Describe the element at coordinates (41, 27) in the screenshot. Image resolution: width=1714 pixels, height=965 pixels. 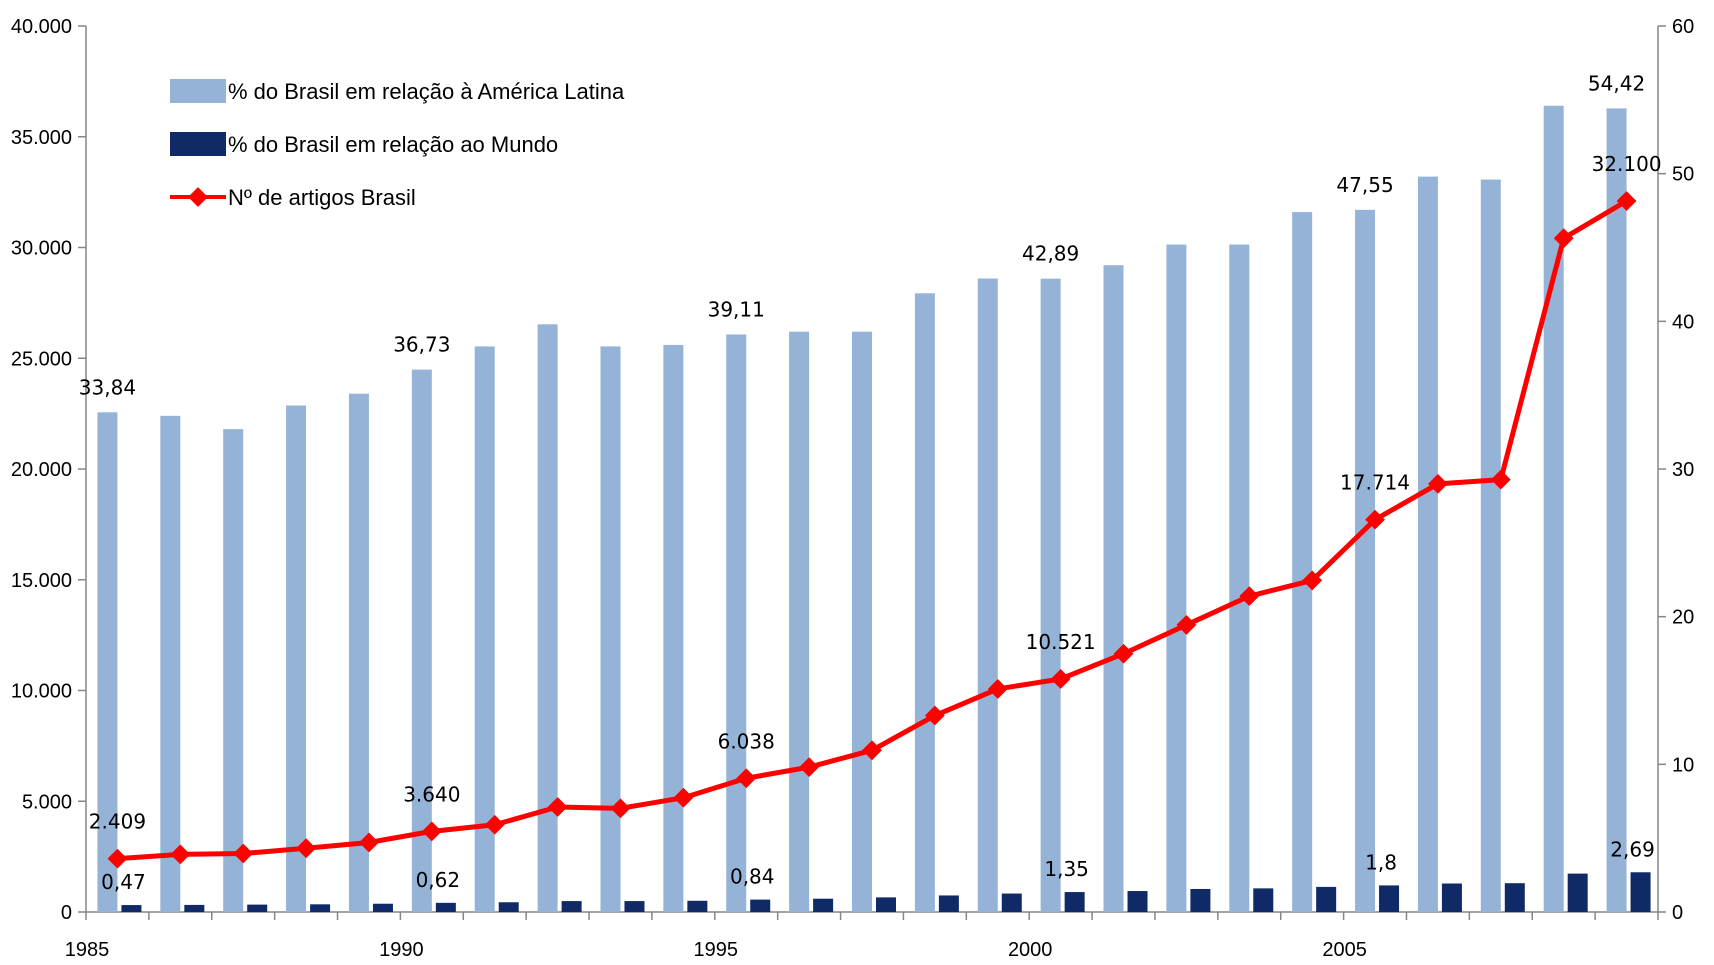
I see `y-left-tick-label: 40.000` at that location.